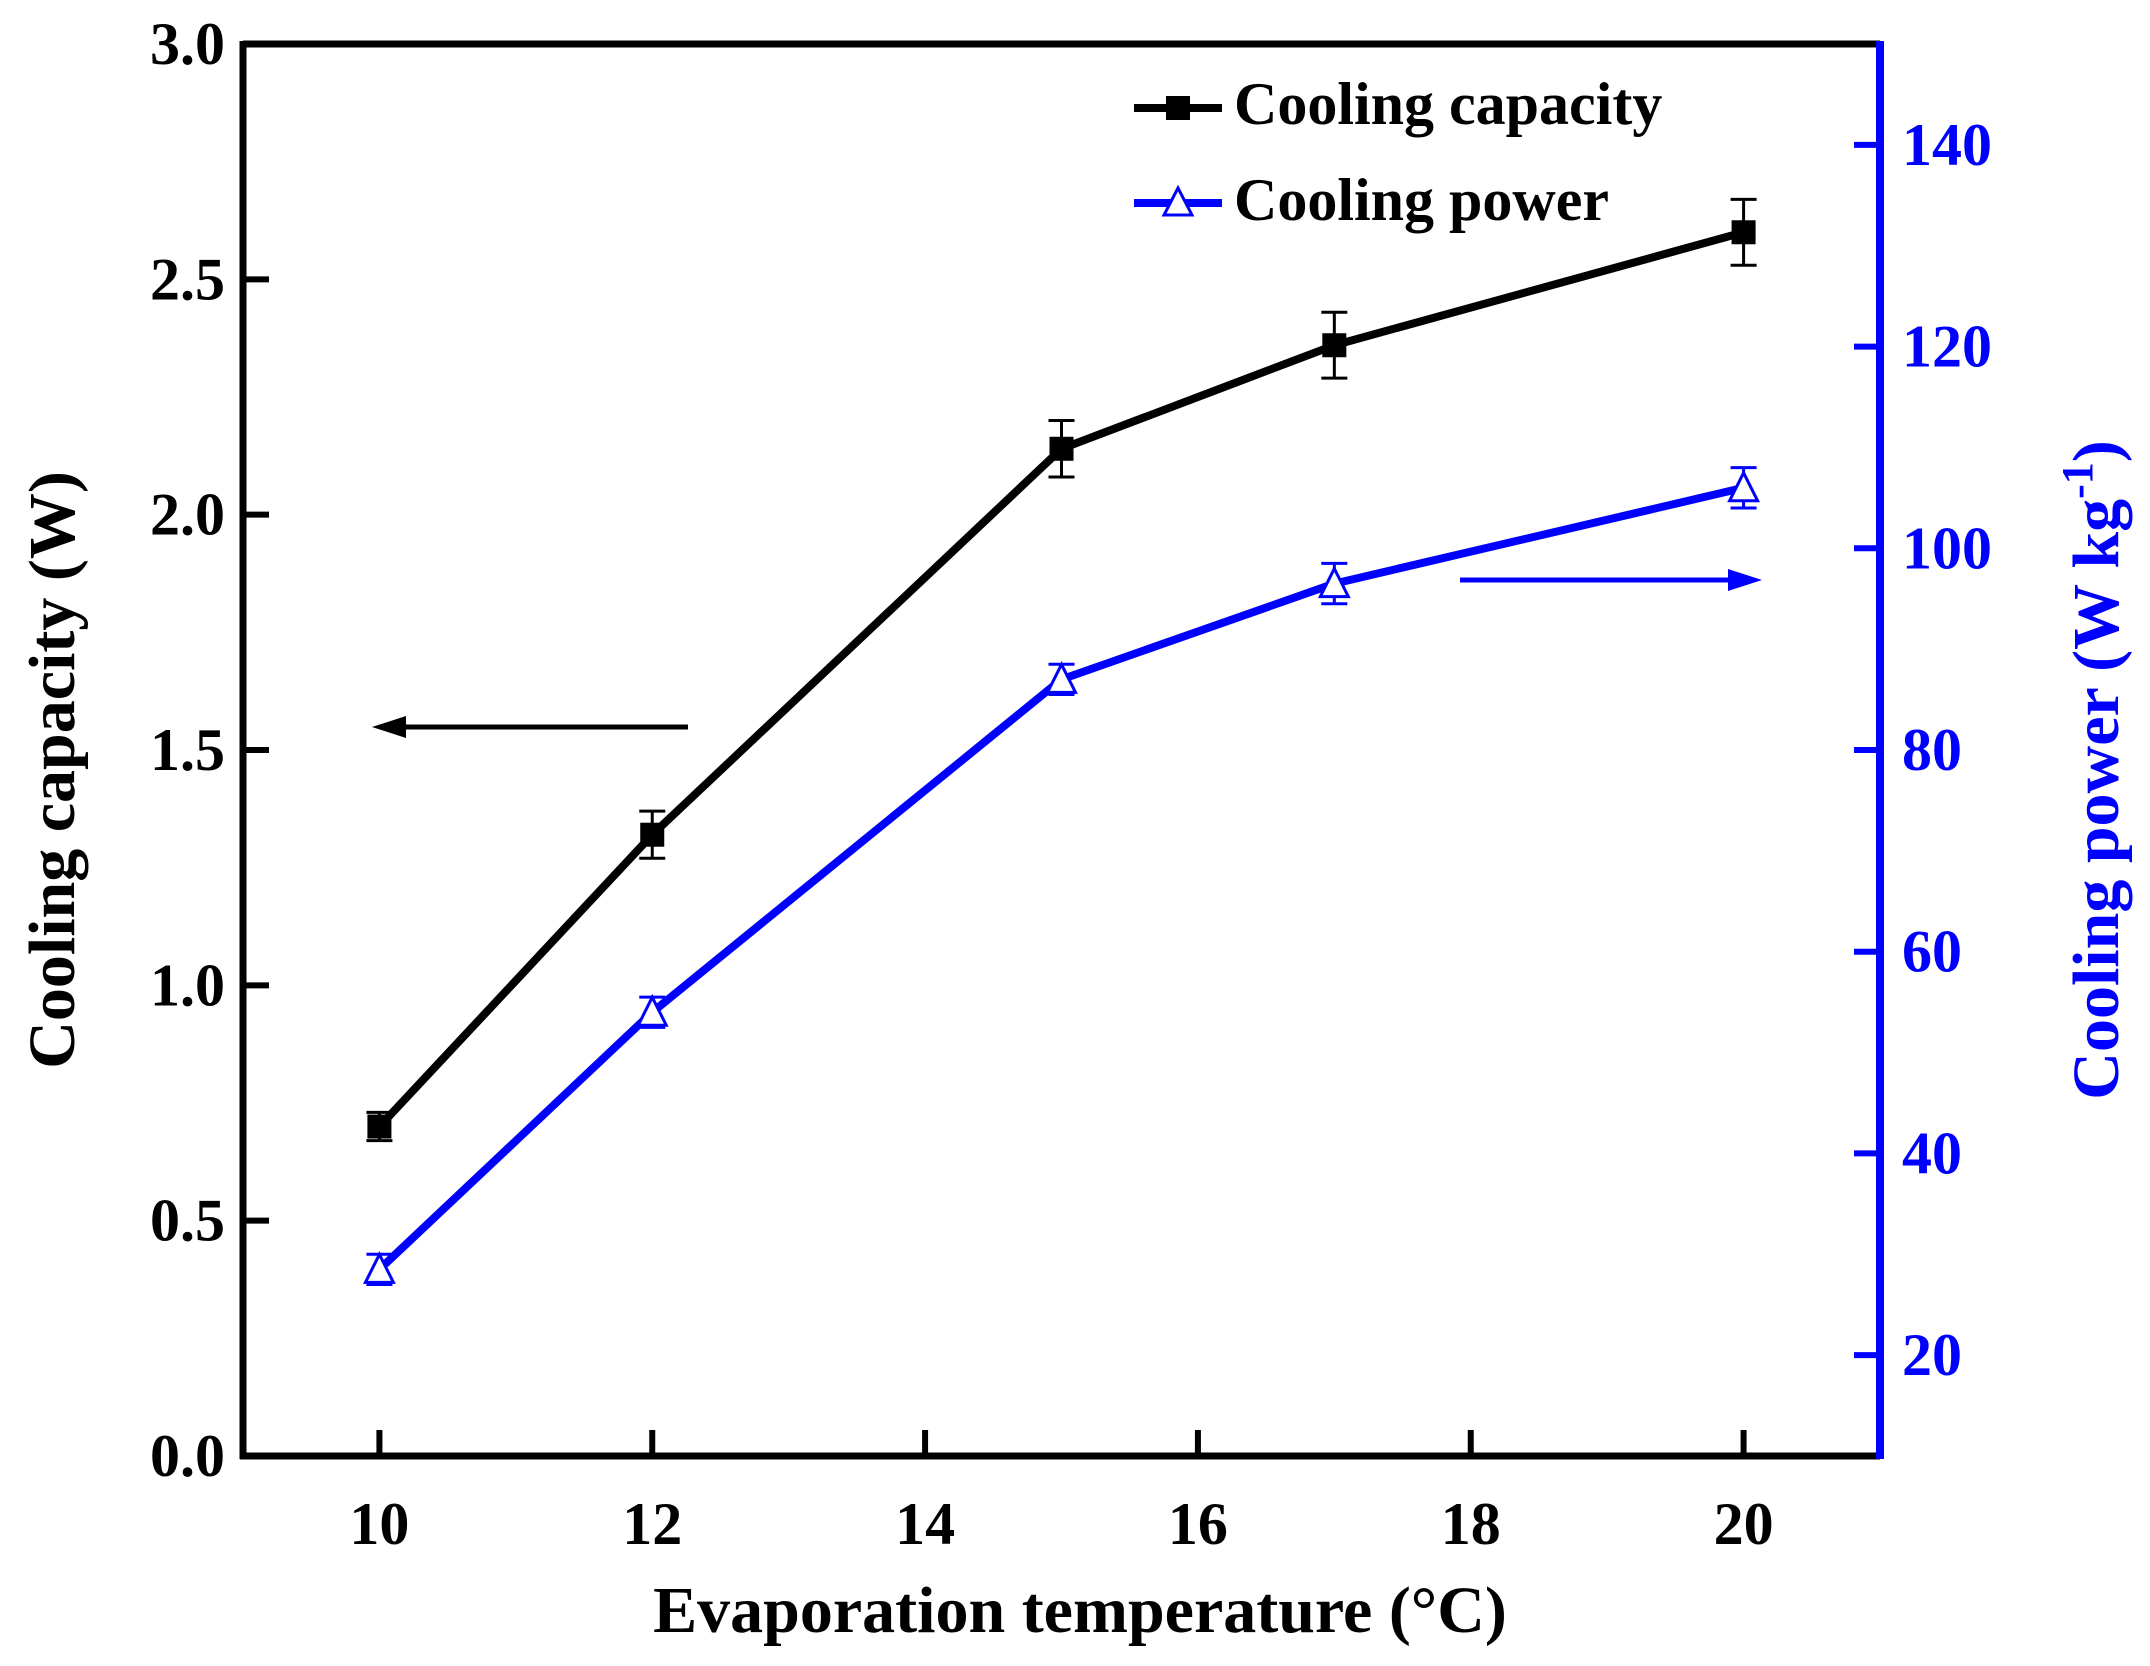  What do you see at coordinates (1178, 200) in the screenshot?
I see `legend-swatch-triangle` at bounding box center [1178, 200].